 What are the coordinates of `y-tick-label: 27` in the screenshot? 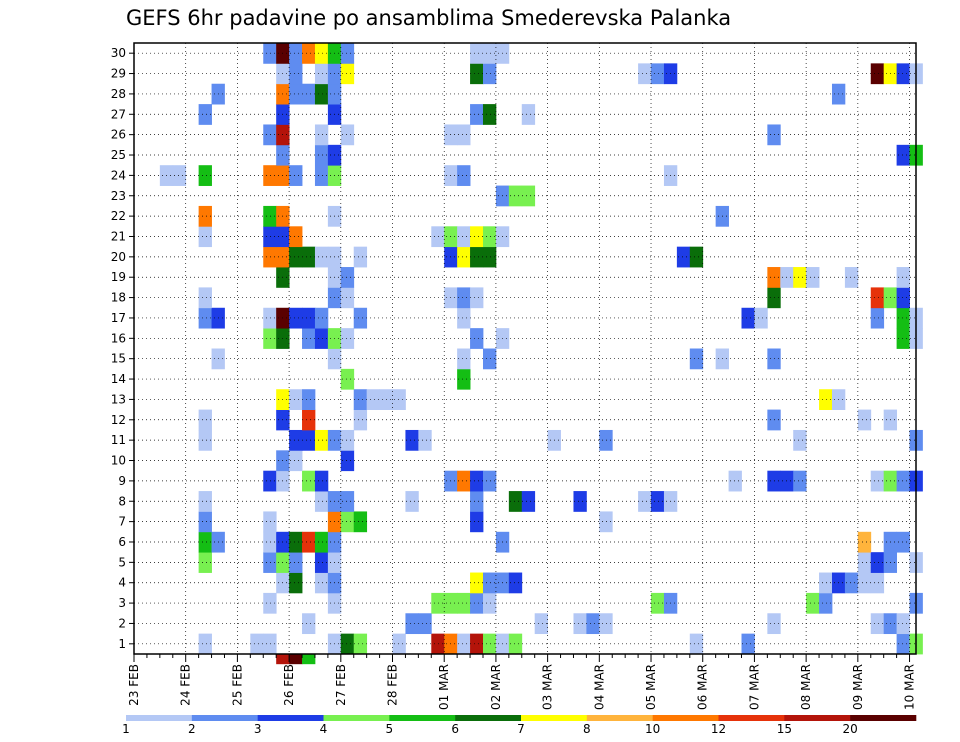 It's located at (118, 114).